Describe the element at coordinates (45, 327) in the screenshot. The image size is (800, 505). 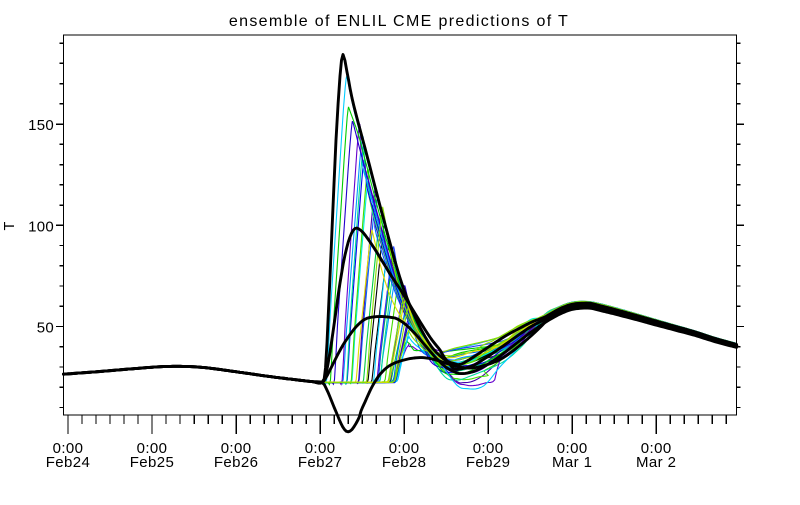
I see `svg-text: 50` at that location.